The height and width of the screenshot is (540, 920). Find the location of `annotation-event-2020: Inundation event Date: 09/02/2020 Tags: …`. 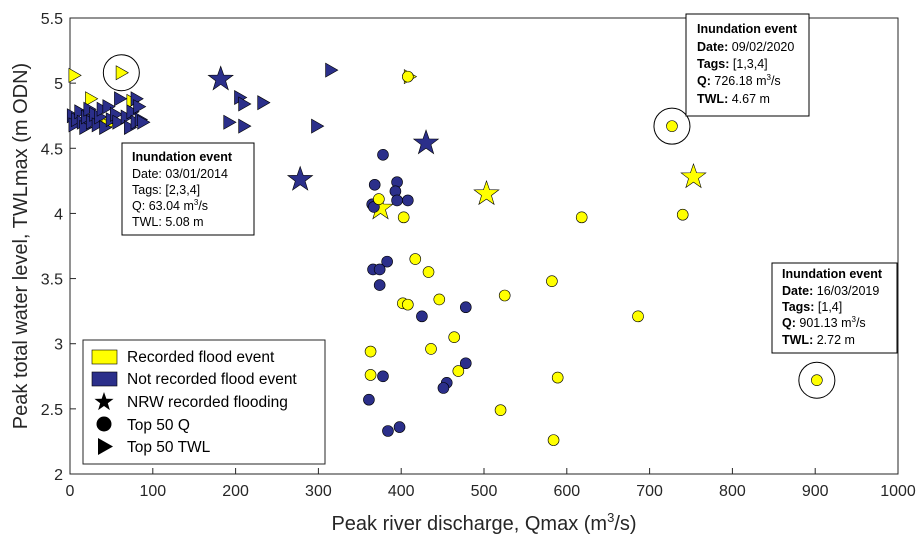

annotation-event-2020: Inundation event Date: 09/02/2020 Tags: … is located at coordinates (747, 65).